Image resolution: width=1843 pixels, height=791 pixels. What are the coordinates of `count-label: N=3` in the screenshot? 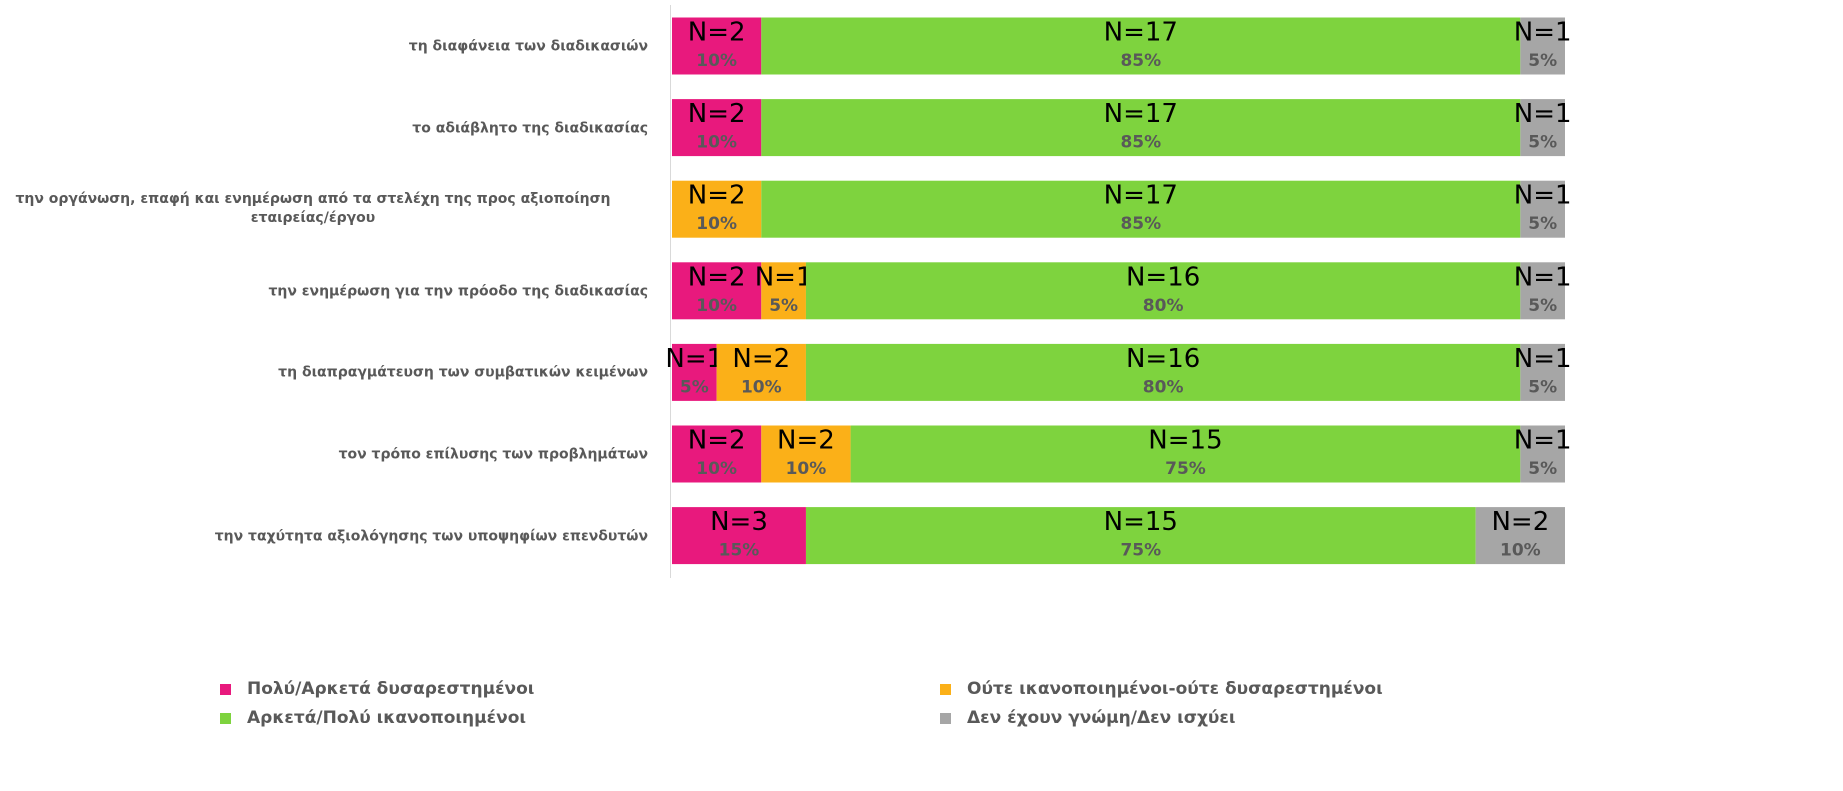 It's located at (739, 522).